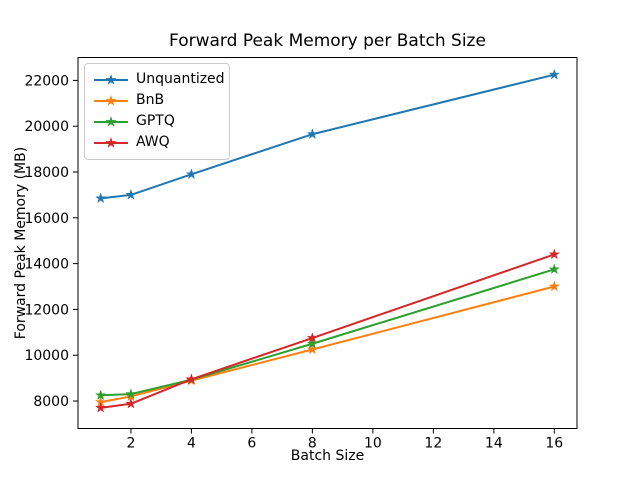 Image resolution: width=640 pixels, height=480 pixels. What do you see at coordinates (153, 142) in the screenshot?
I see `legend-label-awq: AWQ` at bounding box center [153, 142].